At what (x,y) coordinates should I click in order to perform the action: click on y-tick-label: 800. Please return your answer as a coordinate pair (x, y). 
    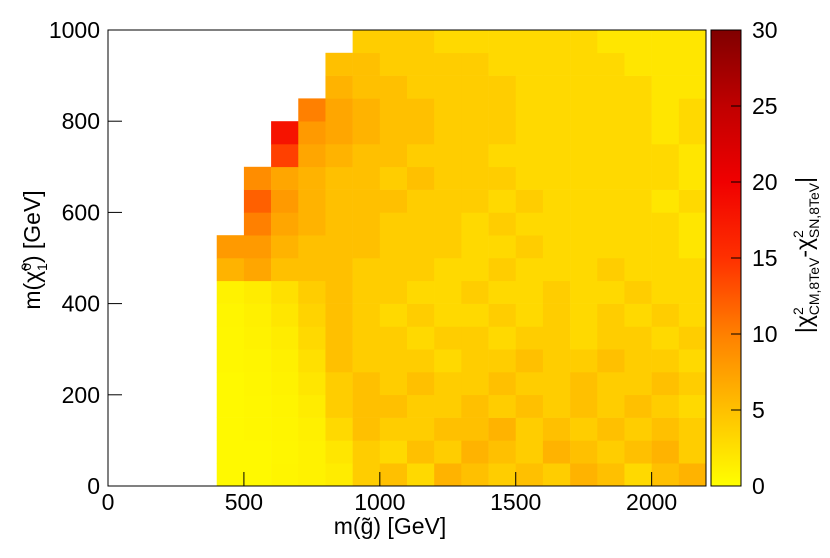
    Looking at the image, I should click on (81, 121).